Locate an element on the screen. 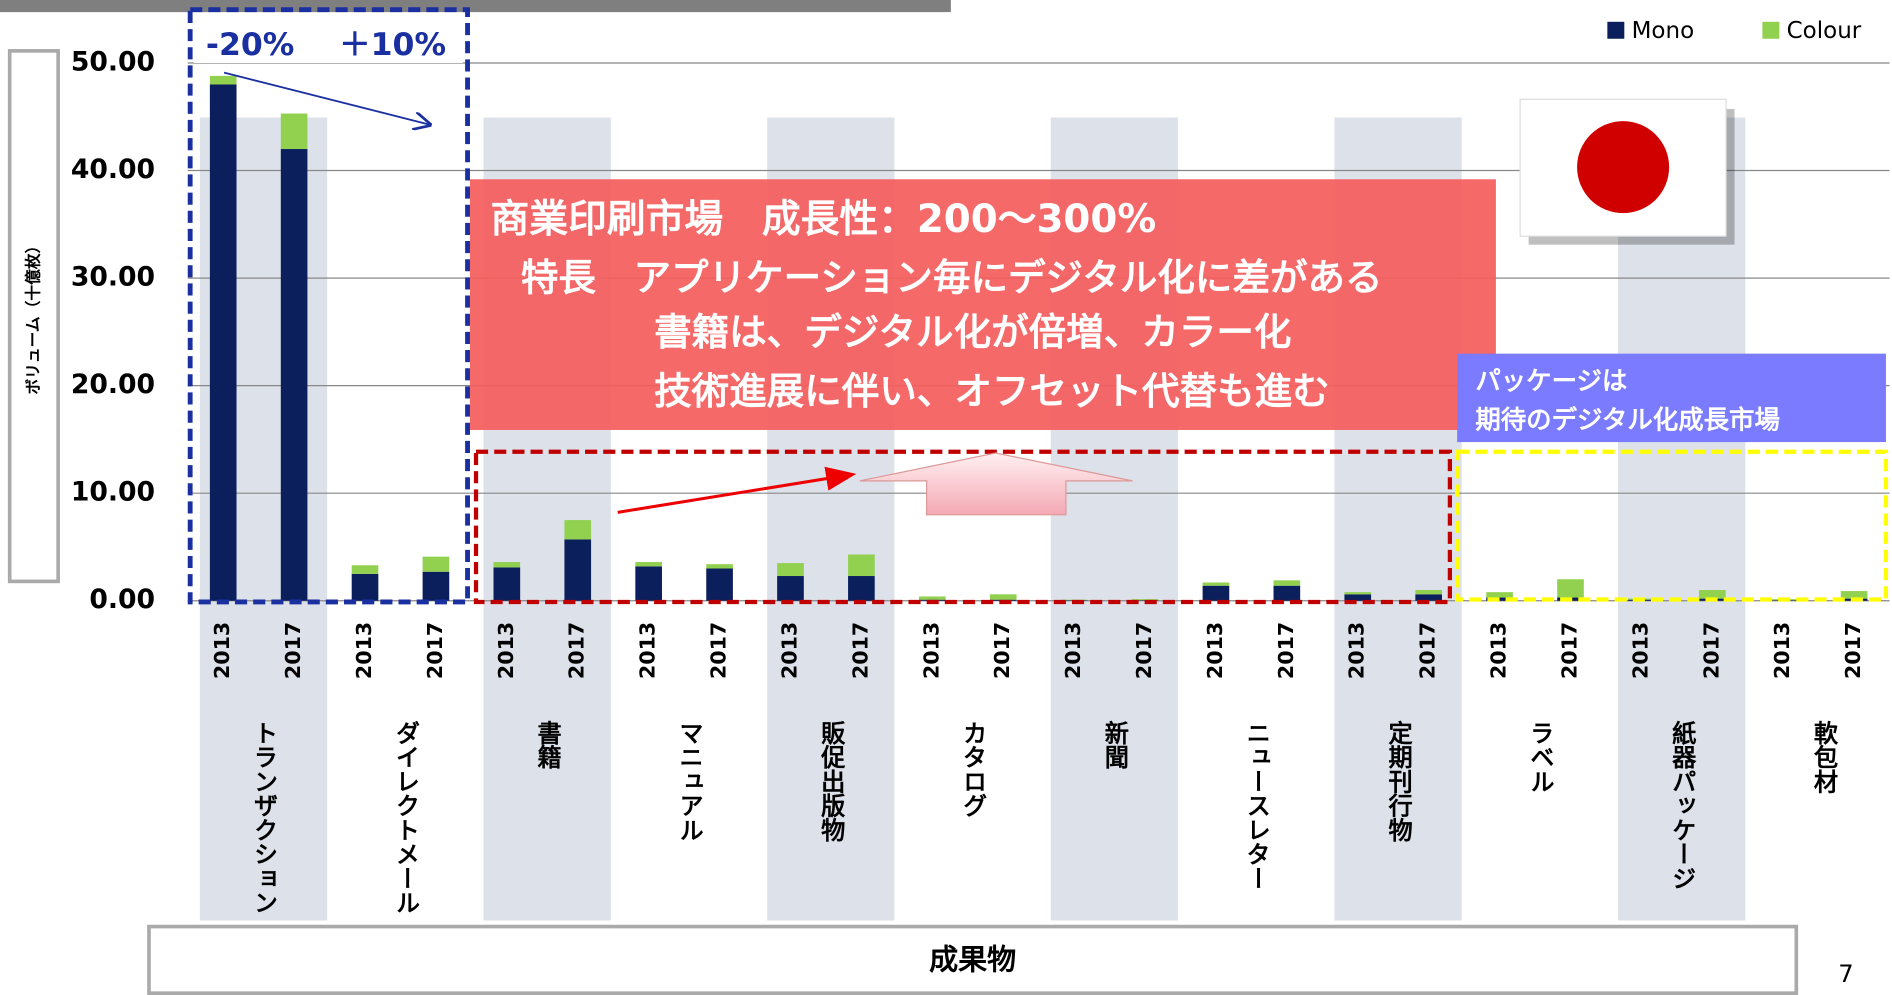  group-label: 紙器パッケージ is located at coordinates (1682, 805).